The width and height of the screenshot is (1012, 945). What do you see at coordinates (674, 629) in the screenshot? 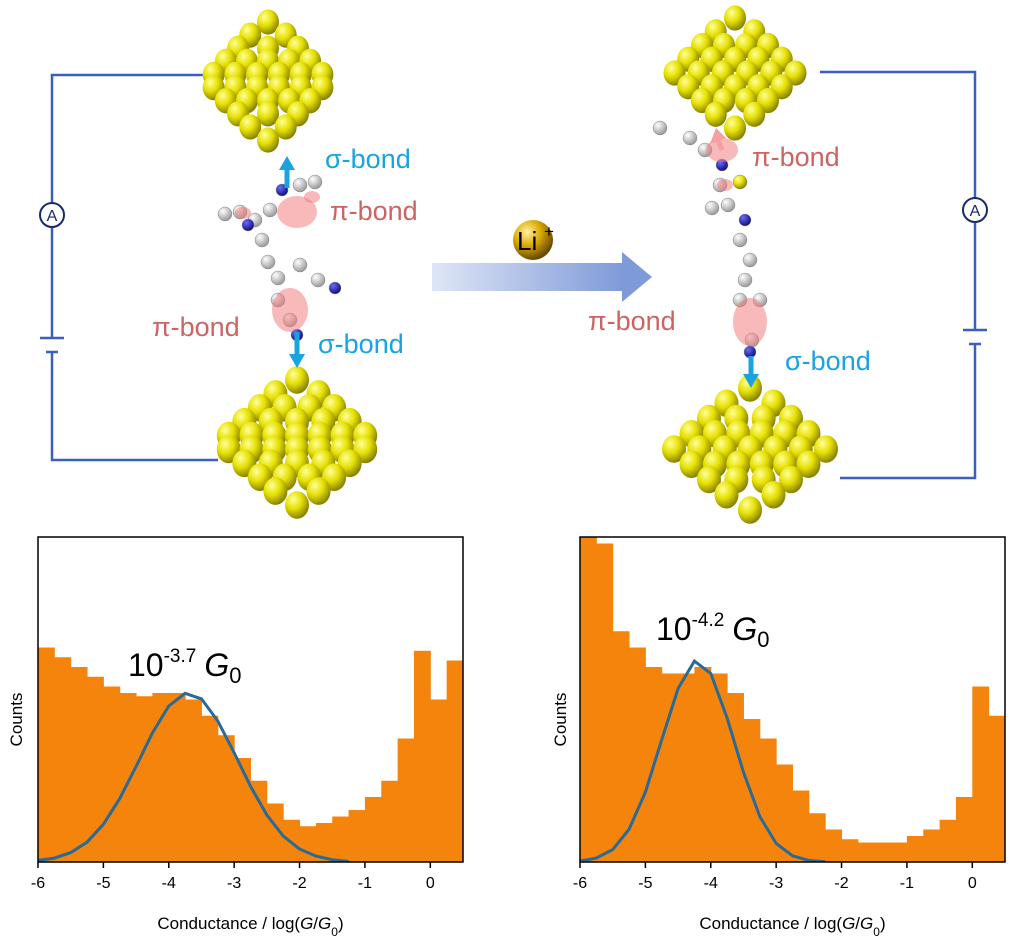
I see `annotation-base: 10` at bounding box center [674, 629].